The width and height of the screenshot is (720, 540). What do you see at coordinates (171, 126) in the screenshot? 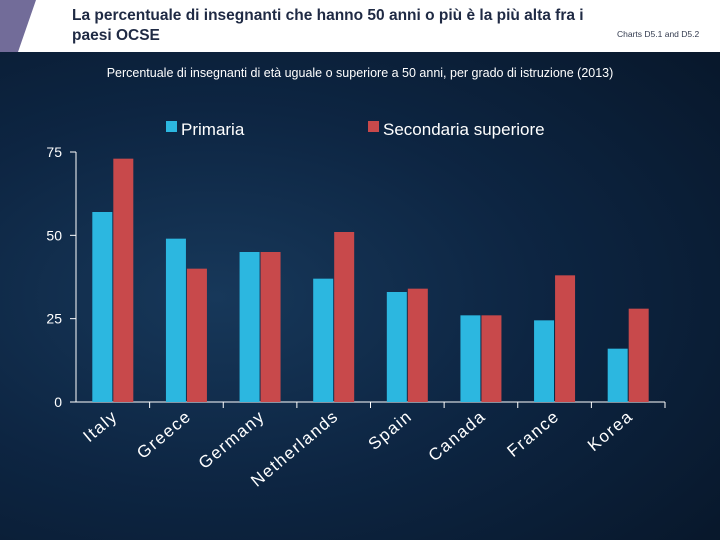
I see `legend-swatch-primaria` at bounding box center [171, 126].